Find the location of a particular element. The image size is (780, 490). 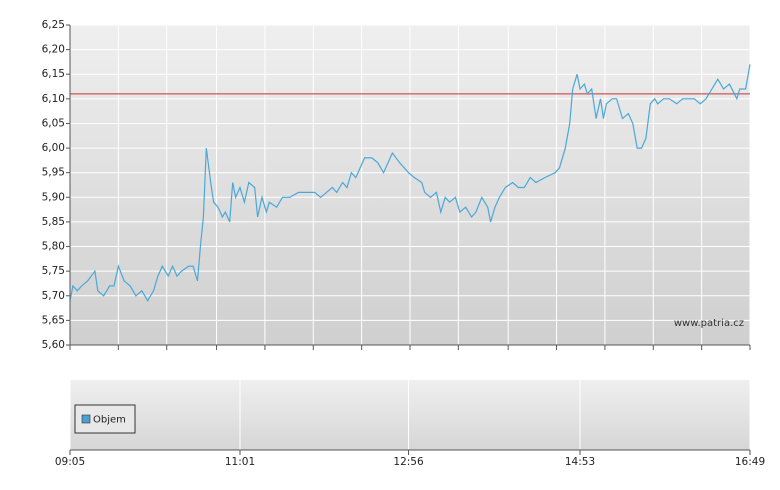

y-tick-label: 5,70 is located at coordinates (53, 296).